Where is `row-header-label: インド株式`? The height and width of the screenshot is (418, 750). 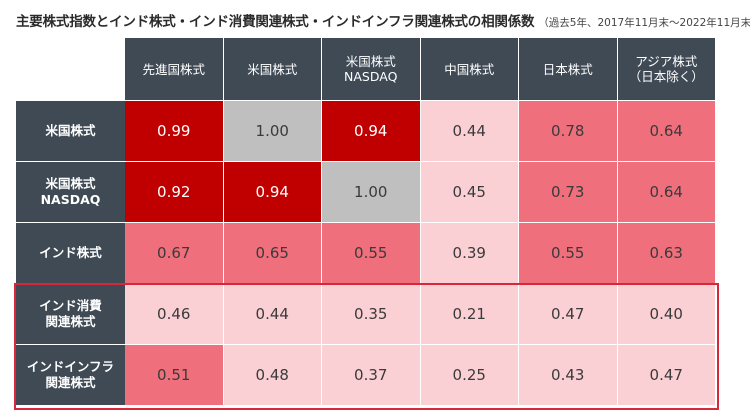 row-header-label: インド株式 is located at coordinates (70, 252).